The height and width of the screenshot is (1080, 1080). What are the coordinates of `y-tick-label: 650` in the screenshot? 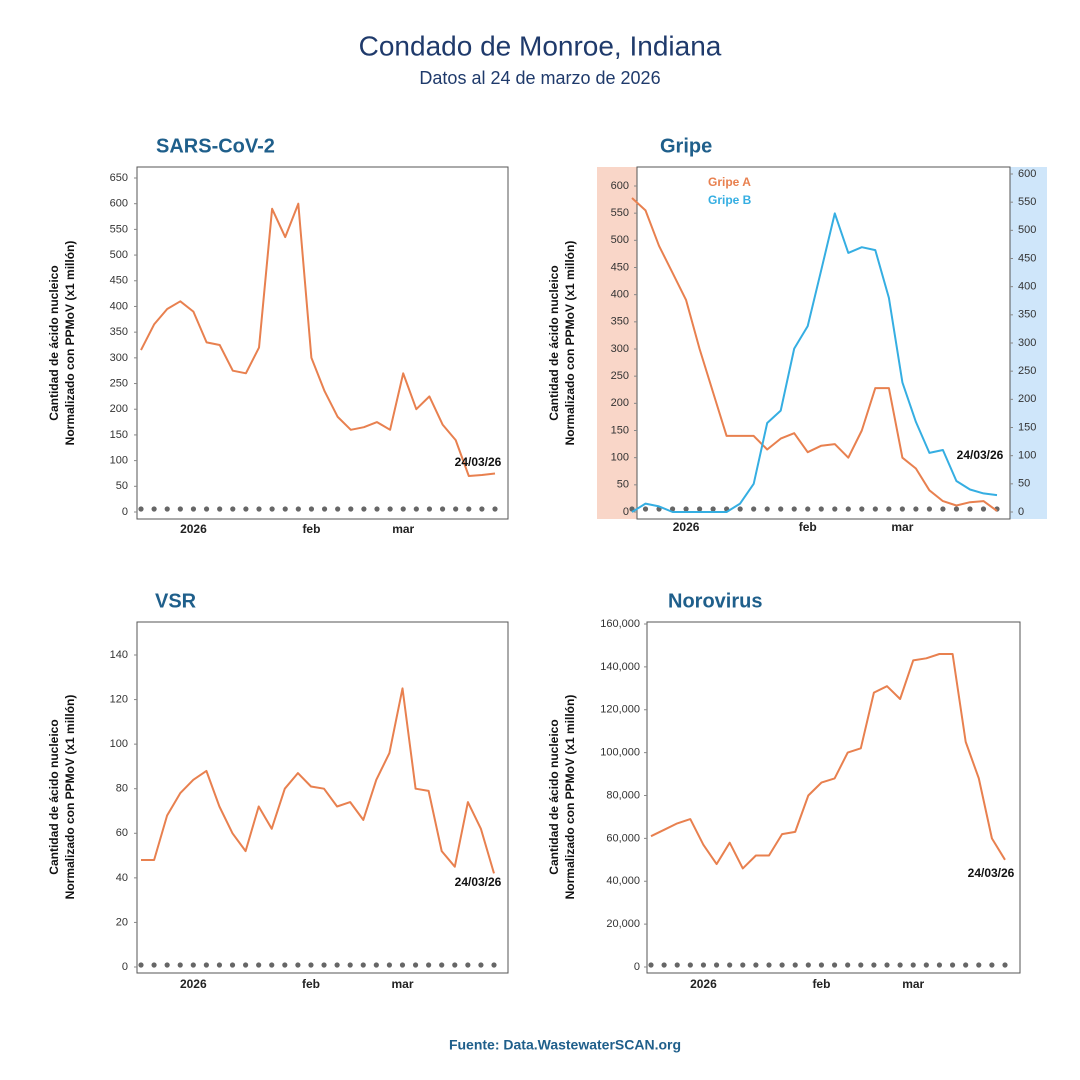 It's located at (119, 178).